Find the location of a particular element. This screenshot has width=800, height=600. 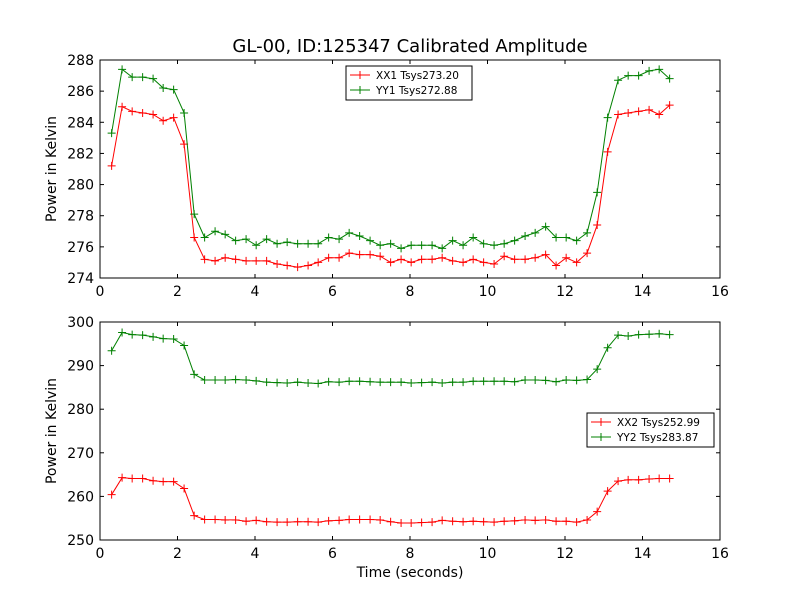

x-tick-label: 14 is located at coordinates (643, 554).